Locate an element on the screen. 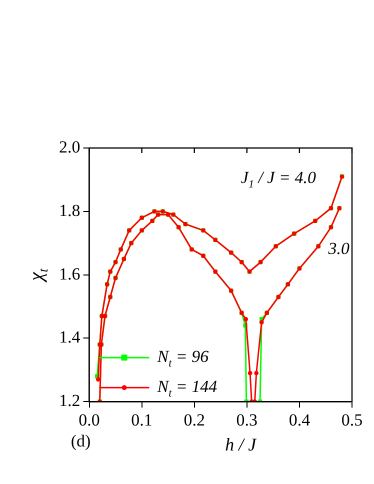  y-tick-label: 1.2 is located at coordinates (69, 400).